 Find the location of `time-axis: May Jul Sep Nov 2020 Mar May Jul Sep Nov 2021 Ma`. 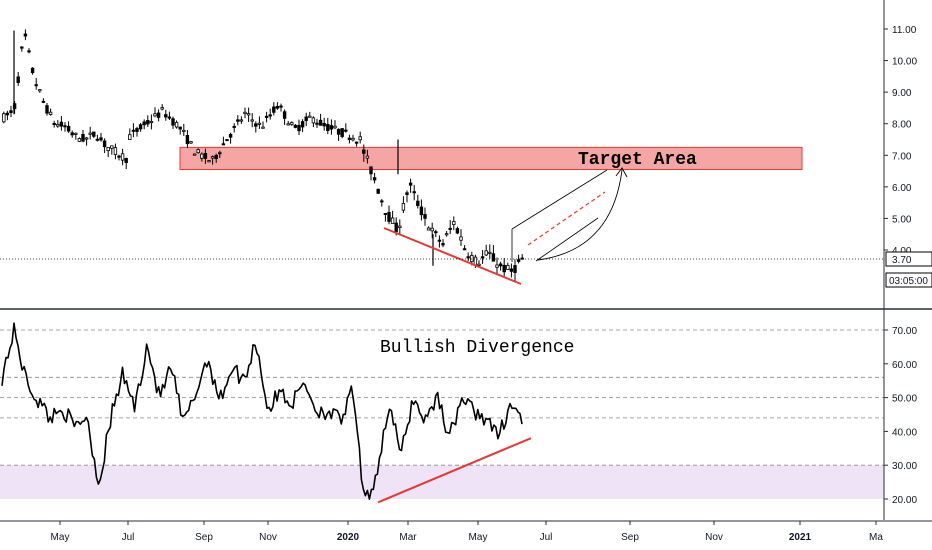

time-axis: May Jul Sep Nov 2020 Mar May Jul Sep Nov 2021 Ma is located at coordinates (466, 531).